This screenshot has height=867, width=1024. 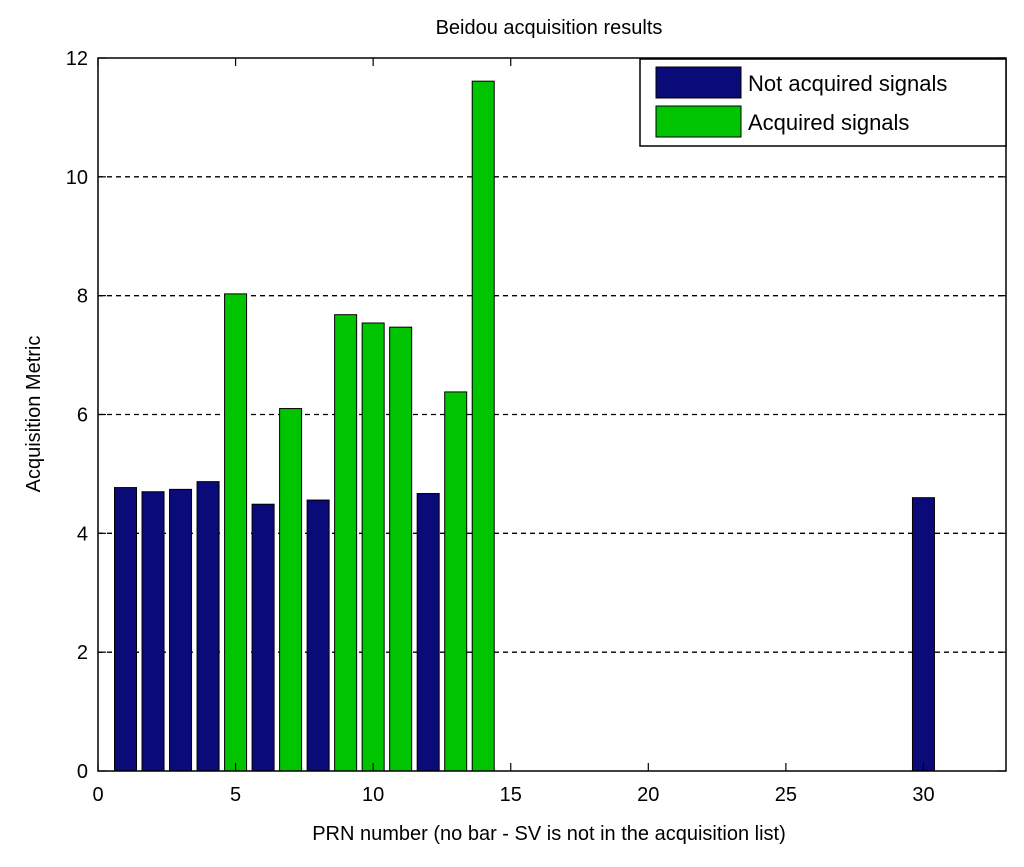 I want to click on y-tick-label: 4, so click(x=82, y=534).